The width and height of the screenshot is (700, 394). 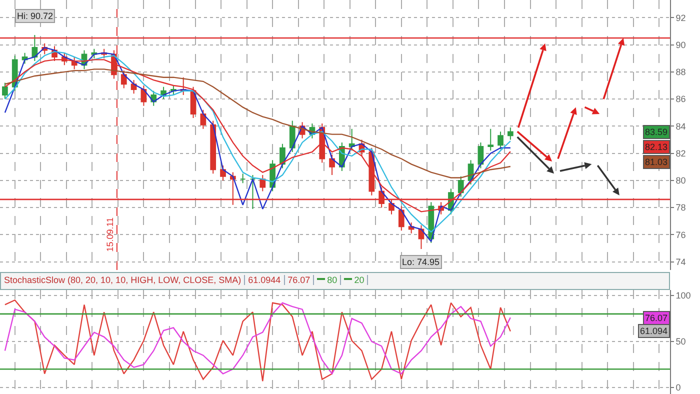 I want to click on text: 82.13, so click(x=656, y=147).